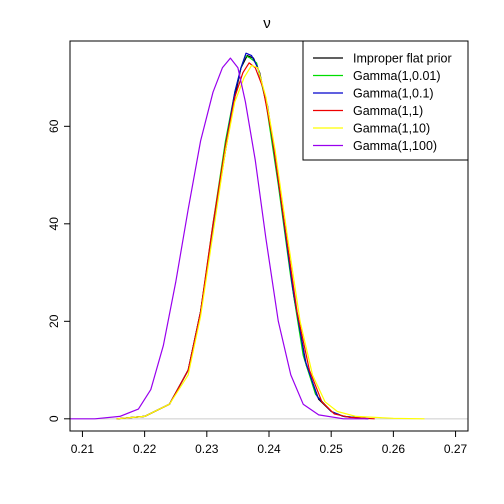 Image resolution: width=504 pixels, height=504 pixels. I want to click on x-tick-label: 0.26, so click(394, 449).